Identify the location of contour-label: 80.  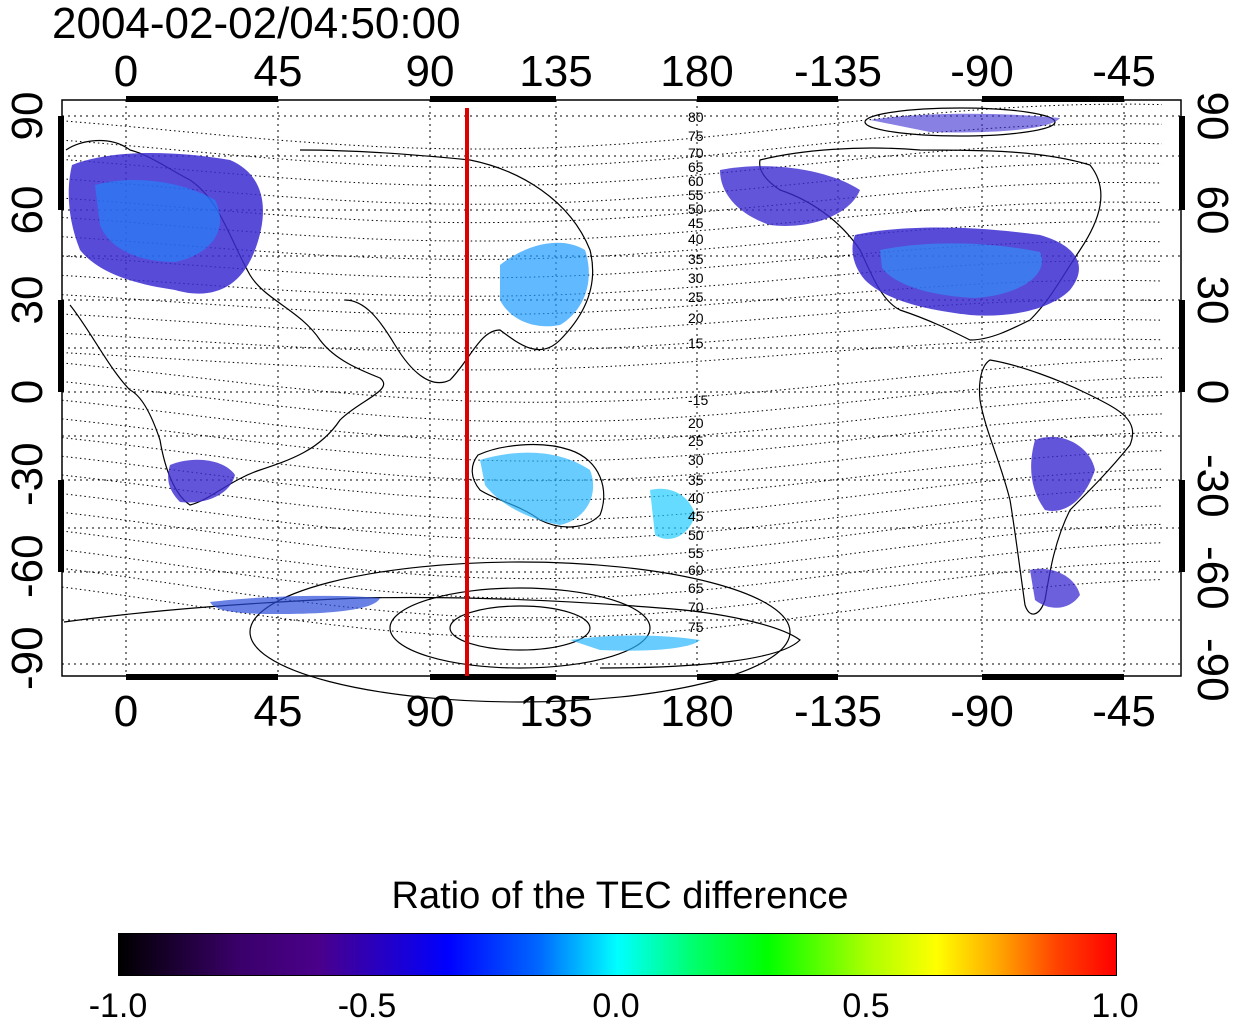
(696, 117).